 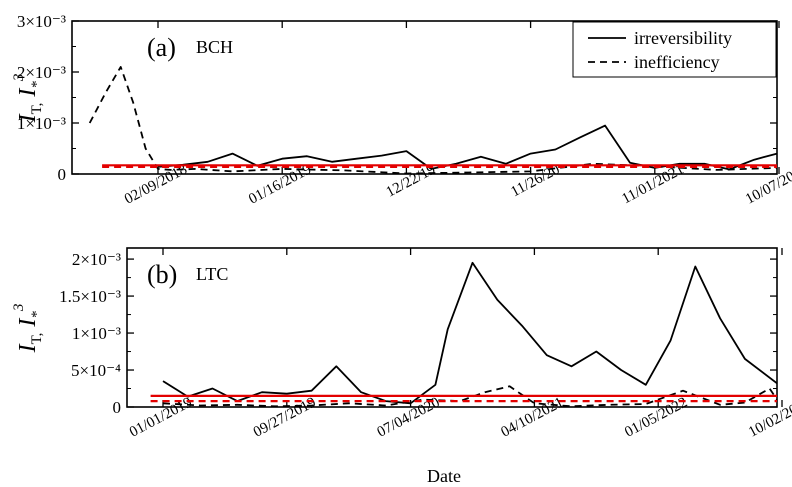 What do you see at coordinates (41, 21) in the screenshot?
I see `y-tick-label: 3×10⁻³` at bounding box center [41, 21].